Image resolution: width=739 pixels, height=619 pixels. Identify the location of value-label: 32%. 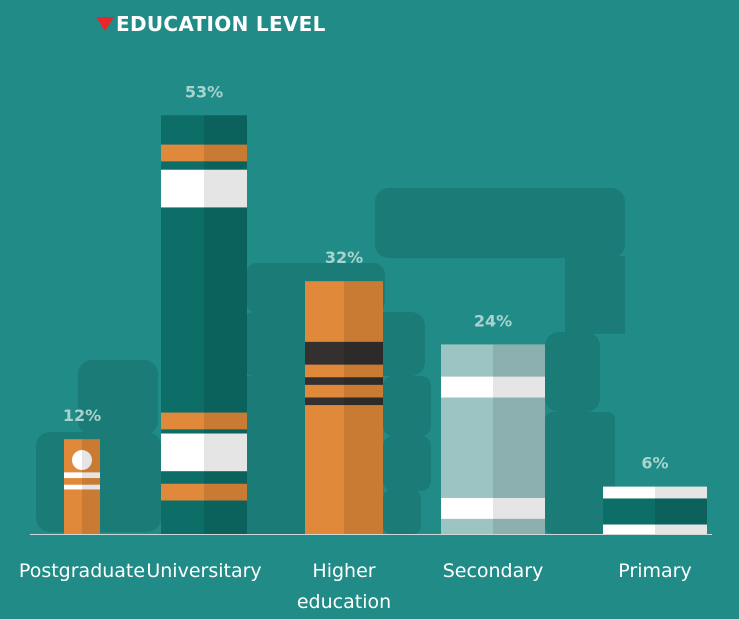
(344, 257).